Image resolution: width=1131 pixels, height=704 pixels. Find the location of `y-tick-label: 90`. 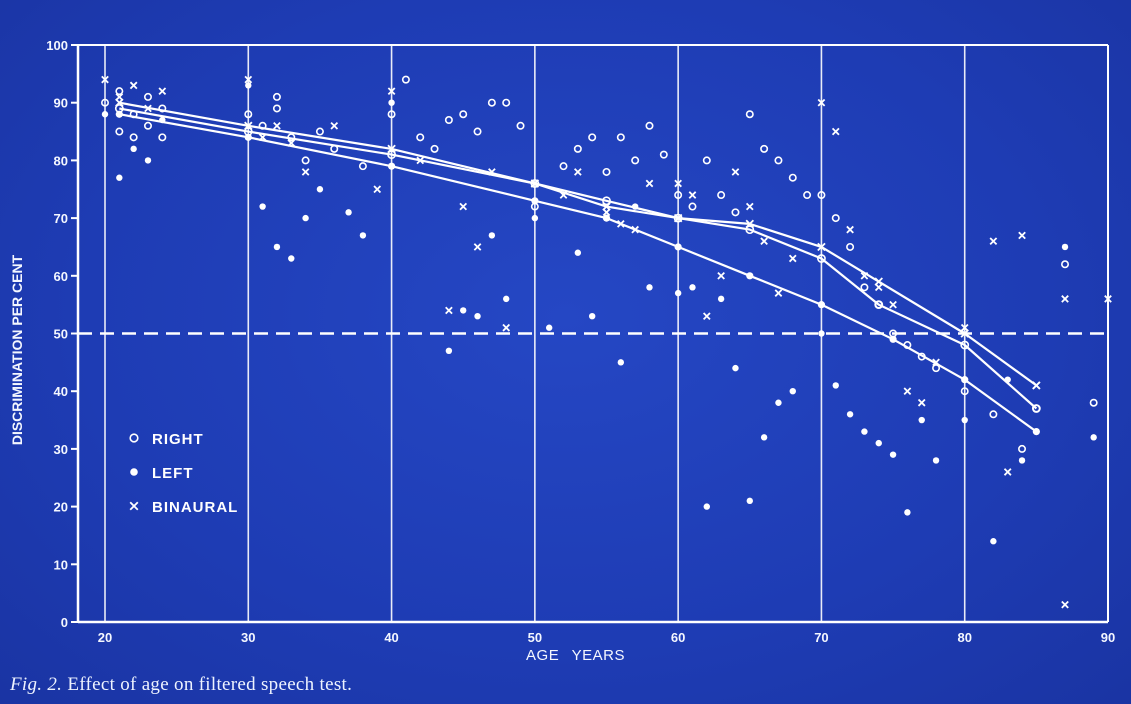

y-tick-label: 90 is located at coordinates (61, 103).